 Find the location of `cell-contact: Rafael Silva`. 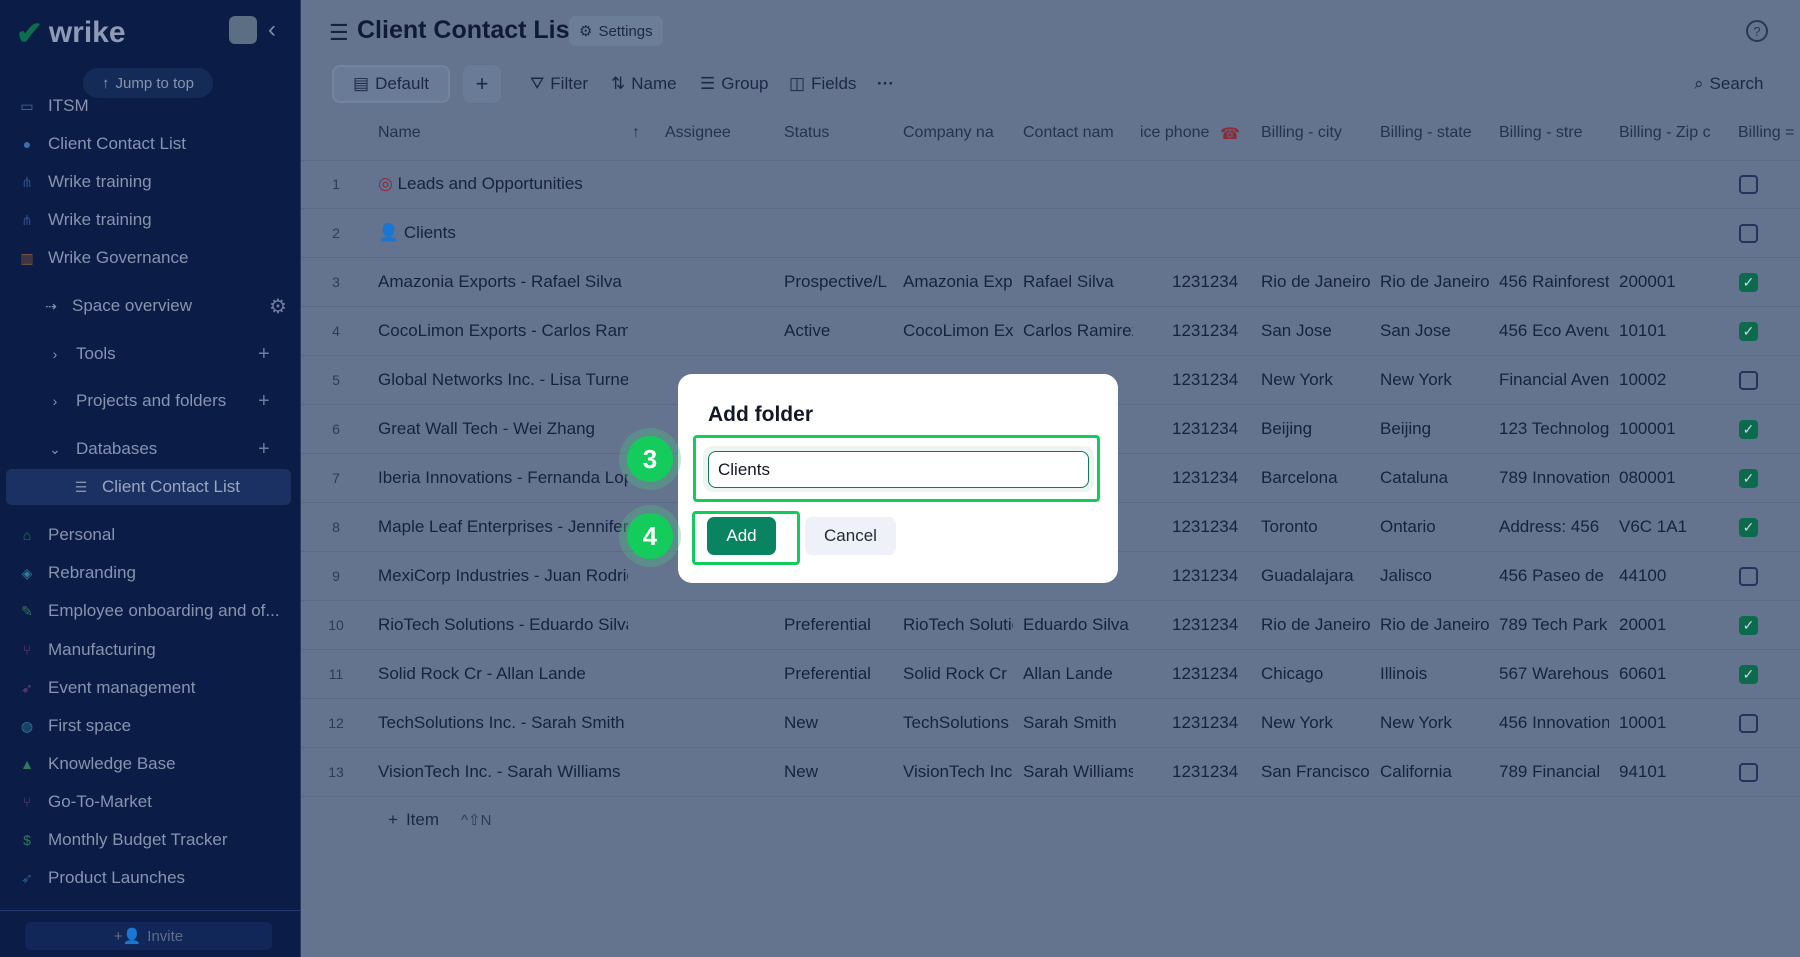

cell-contact: Rafael Silva is located at coordinates (1068, 281).